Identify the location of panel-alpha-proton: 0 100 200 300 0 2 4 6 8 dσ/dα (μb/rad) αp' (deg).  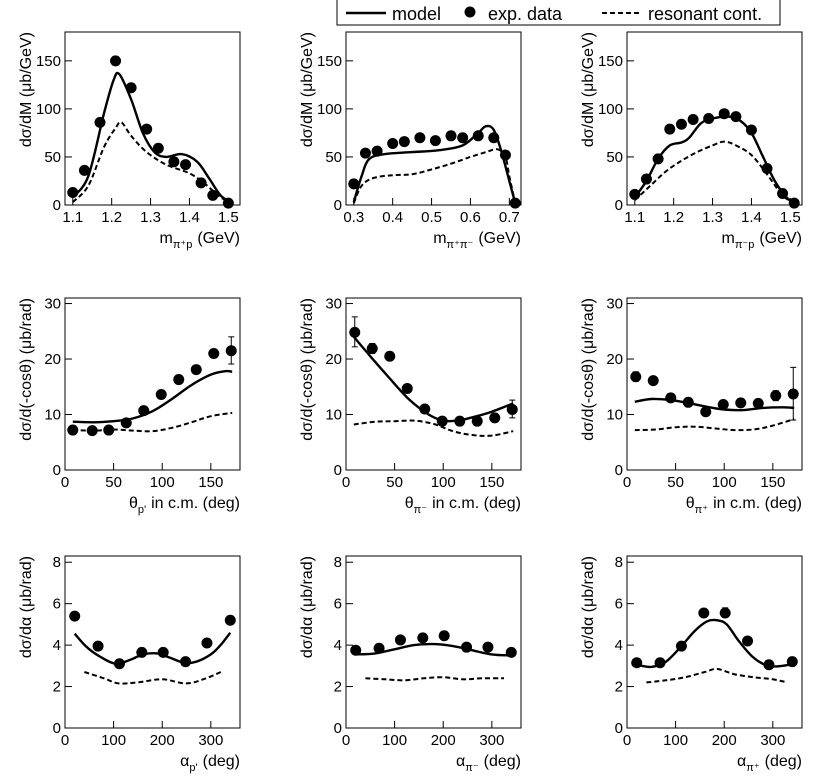
(129, 664).